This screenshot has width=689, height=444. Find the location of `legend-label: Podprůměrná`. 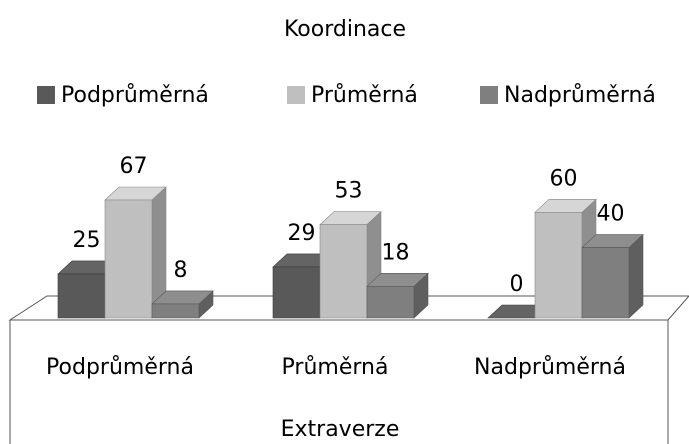

legend-label: Podprůměrná is located at coordinates (135, 95).